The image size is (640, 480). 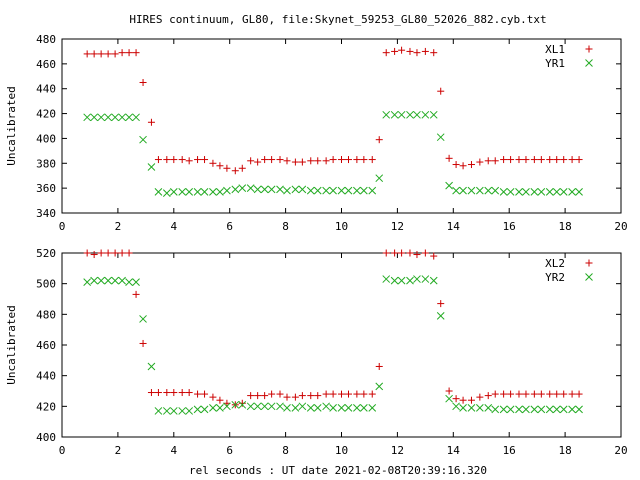 What do you see at coordinates (454, 450) in the screenshot?
I see `x-tick-label: 14` at bounding box center [454, 450].